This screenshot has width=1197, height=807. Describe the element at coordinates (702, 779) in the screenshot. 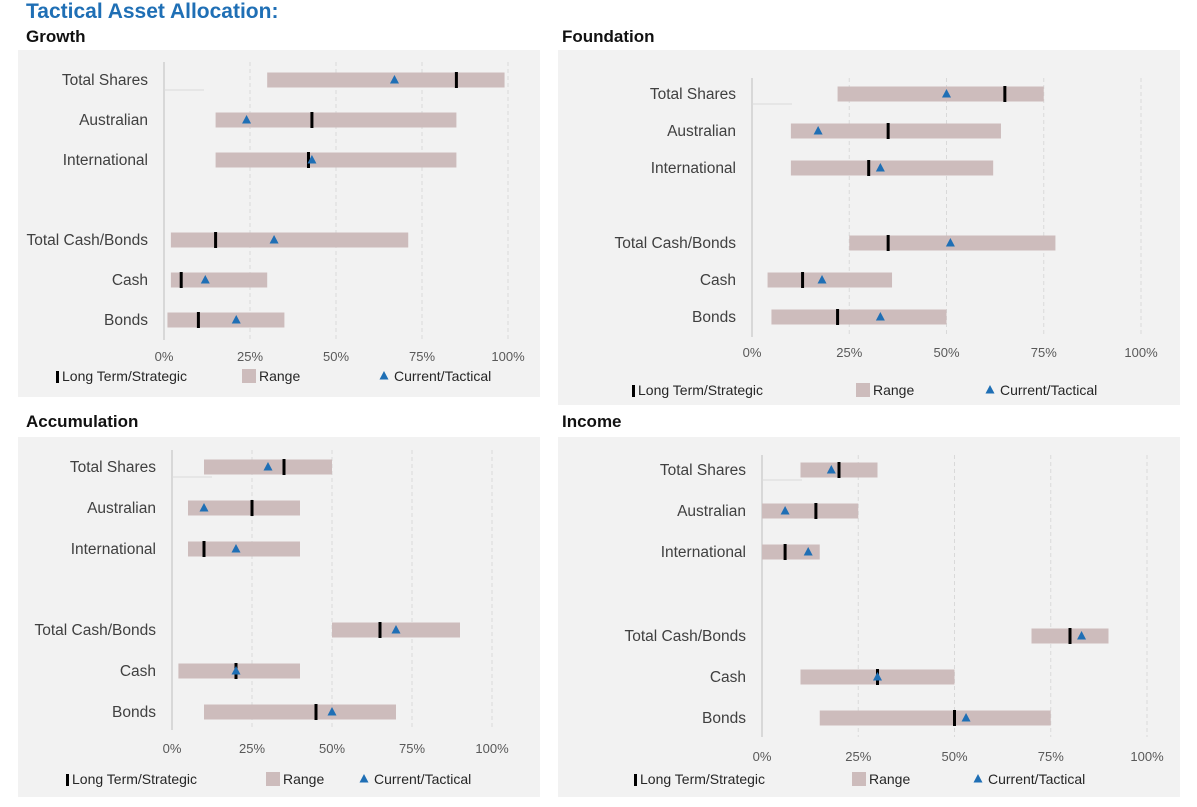

I see `income-legend-strategic: Long Term/Strategic` at that location.